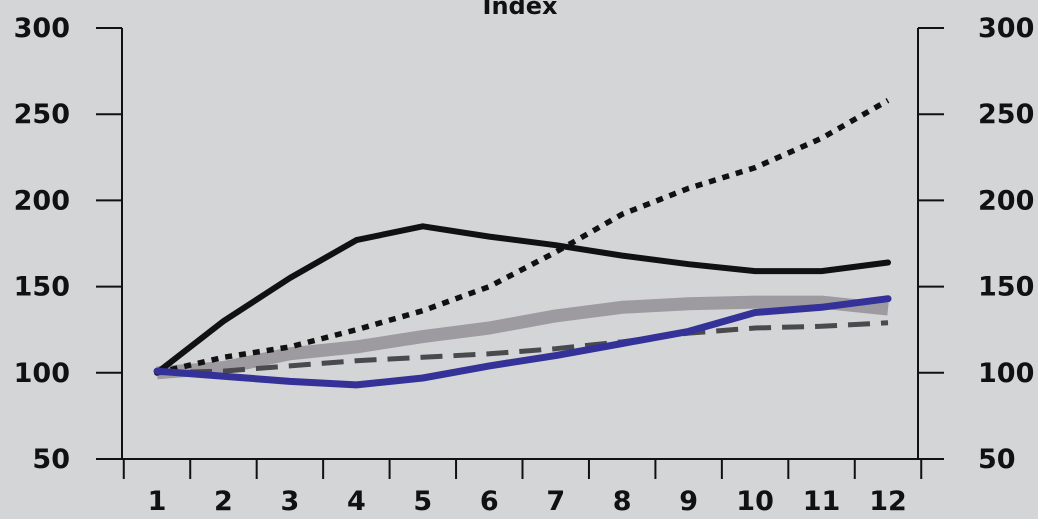 Image resolution: width=1038 pixels, height=519 pixels. I want to click on x-tick-label: 2, so click(223, 501).